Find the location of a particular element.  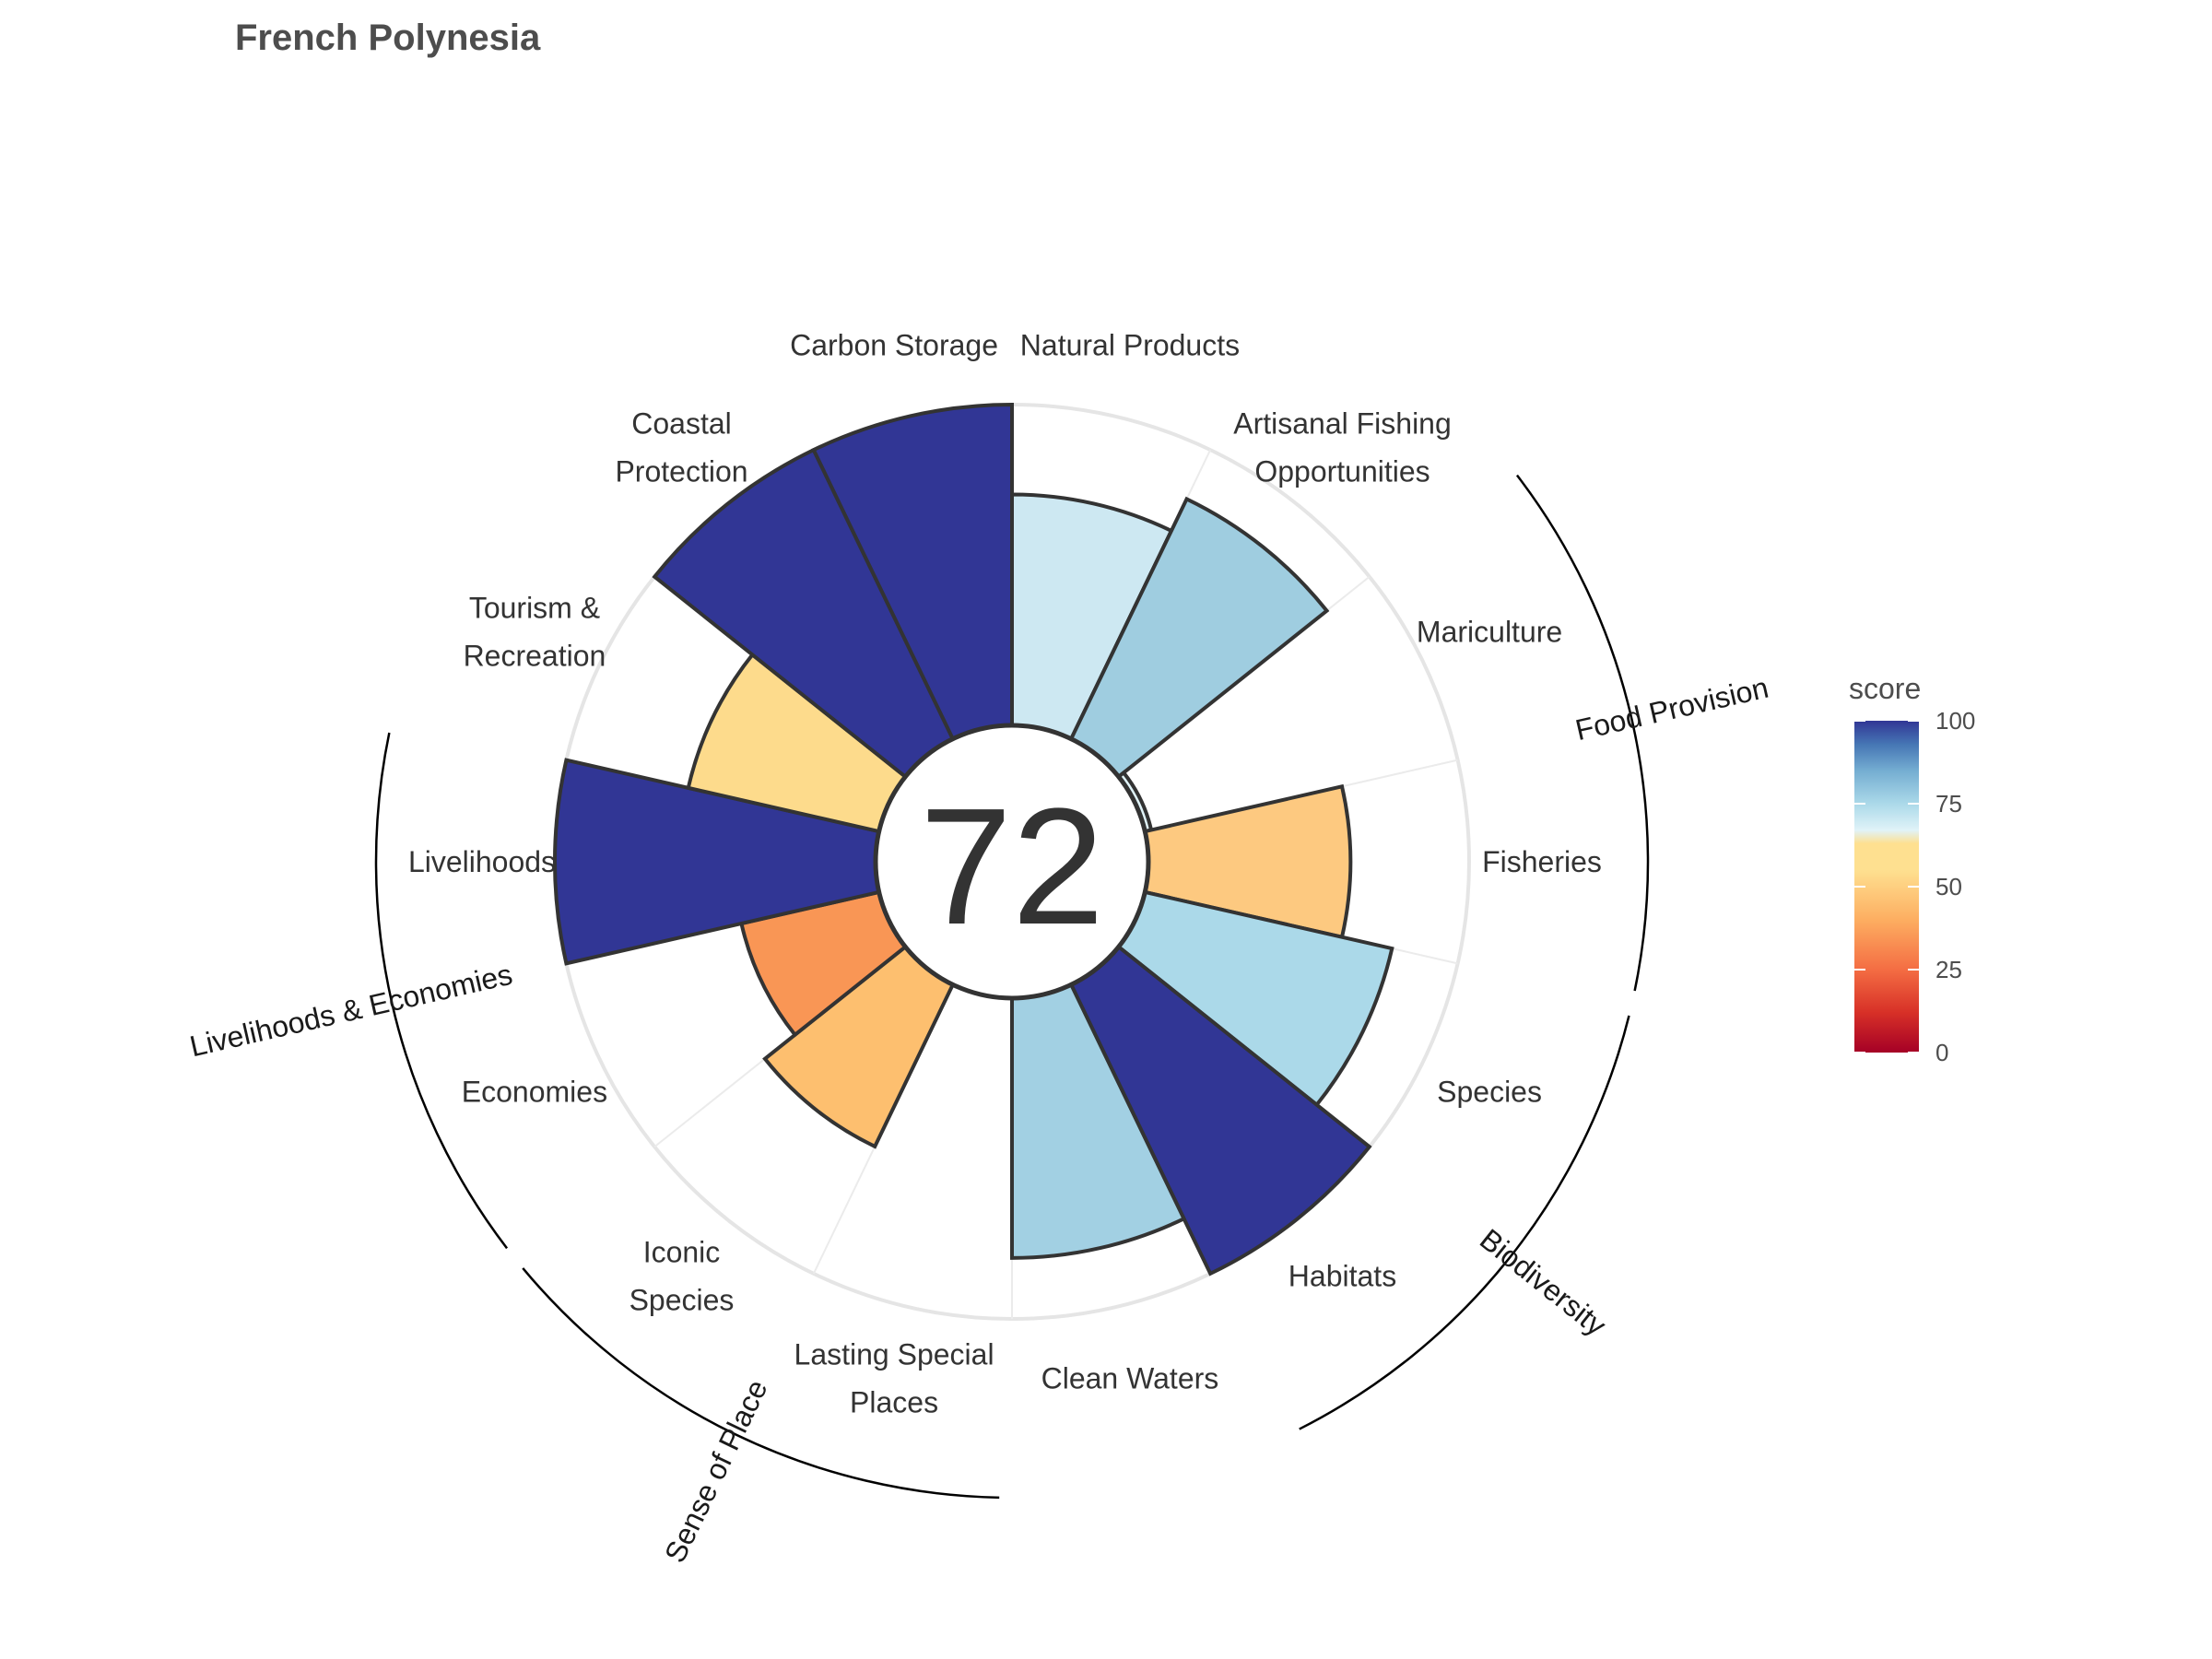

category-label-livelihoods: Livelihoods is located at coordinates (482, 861).